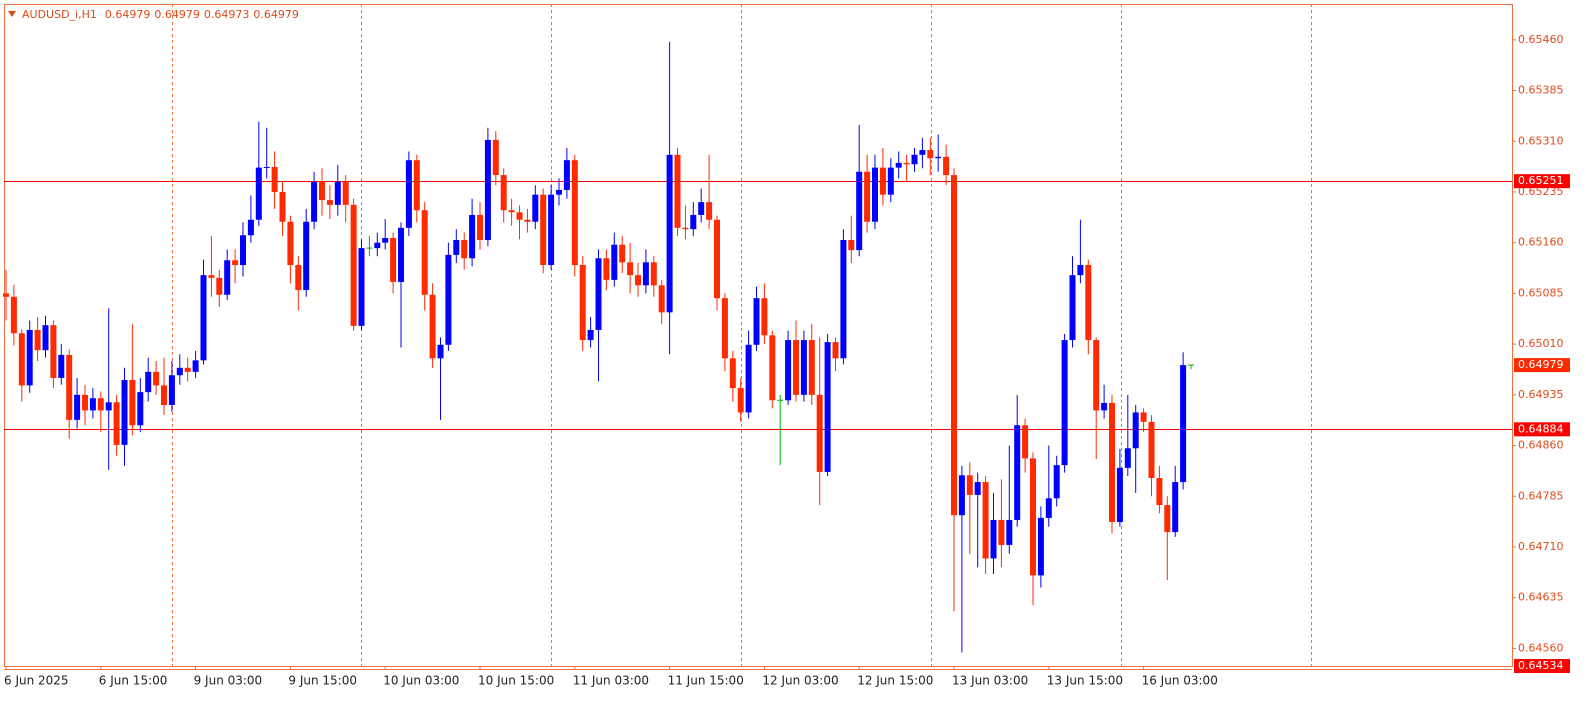 This screenshot has height=703, width=1586. What do you see at coordinates (1541, 180) in the screenshot?
I see `price-box-label: 0.65251` at bounding box center [1541, 180].